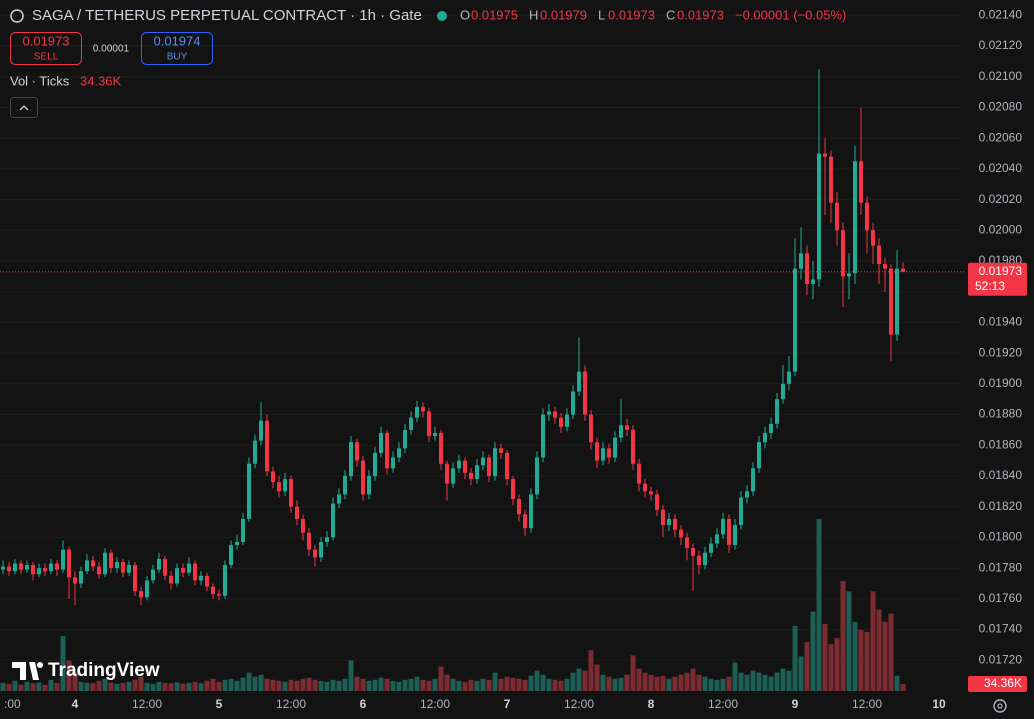 This screenshot has height=719, width=1034. I want to click on x-tick-label: 12:00, so click(291, 704).